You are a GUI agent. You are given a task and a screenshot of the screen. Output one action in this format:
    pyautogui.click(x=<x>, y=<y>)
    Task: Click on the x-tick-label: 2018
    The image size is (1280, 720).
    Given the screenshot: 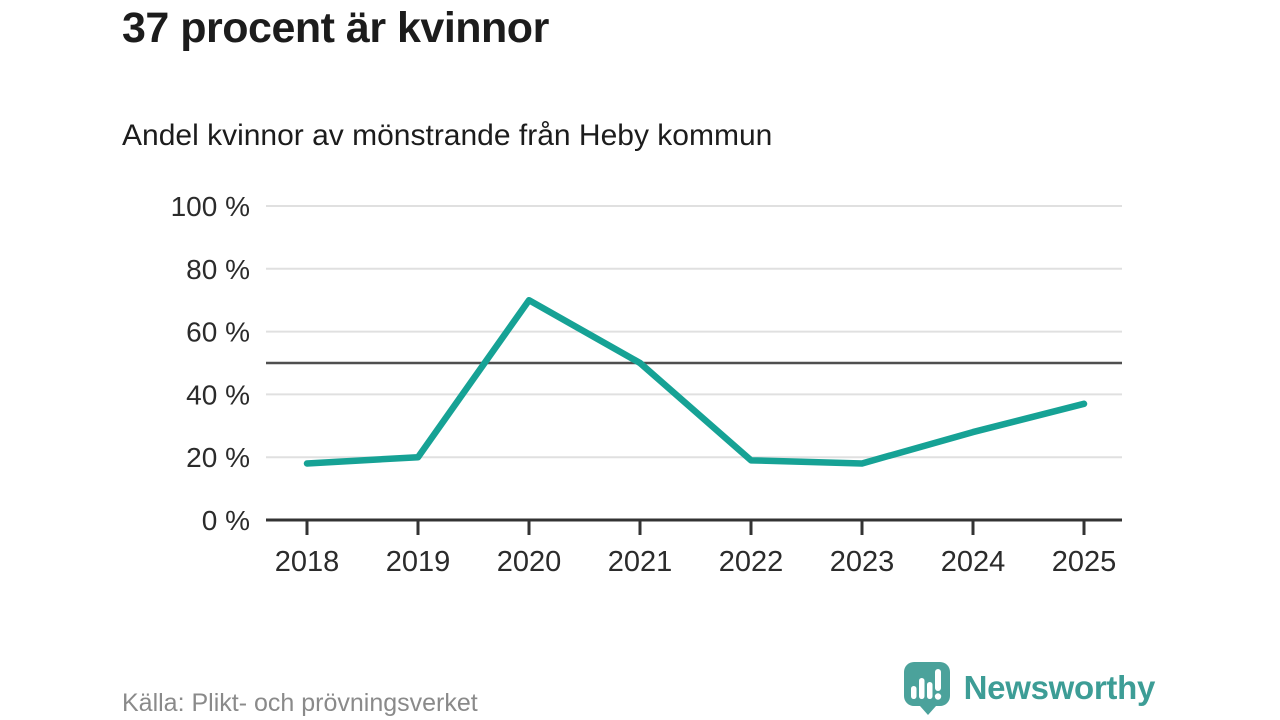 What is the action you would take?
    pyautogui.click(x=307, y=562)
    